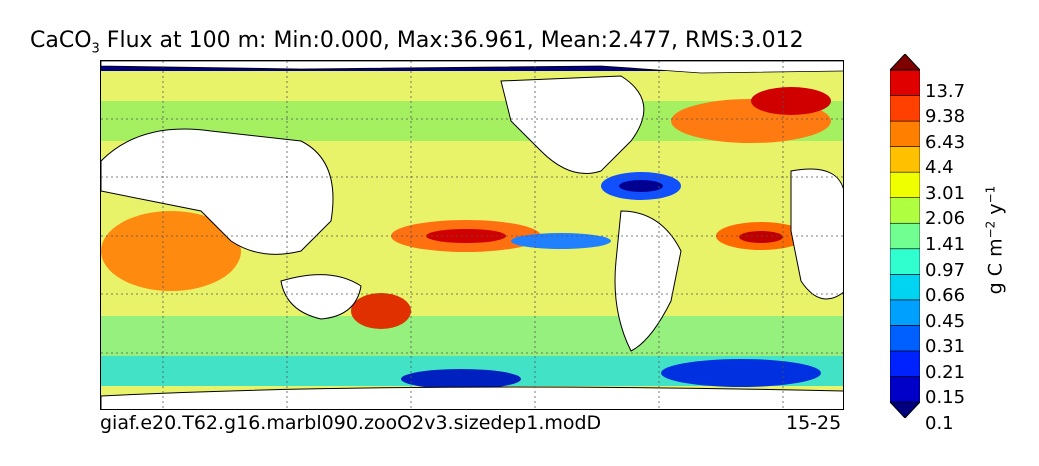 Image resolution: width=1039 pixels, height=466 pixels. What do you see at coordinates (990, 229) in the screenshot?
I see `units-exp-1: −2` at bounding box center [990, 229].